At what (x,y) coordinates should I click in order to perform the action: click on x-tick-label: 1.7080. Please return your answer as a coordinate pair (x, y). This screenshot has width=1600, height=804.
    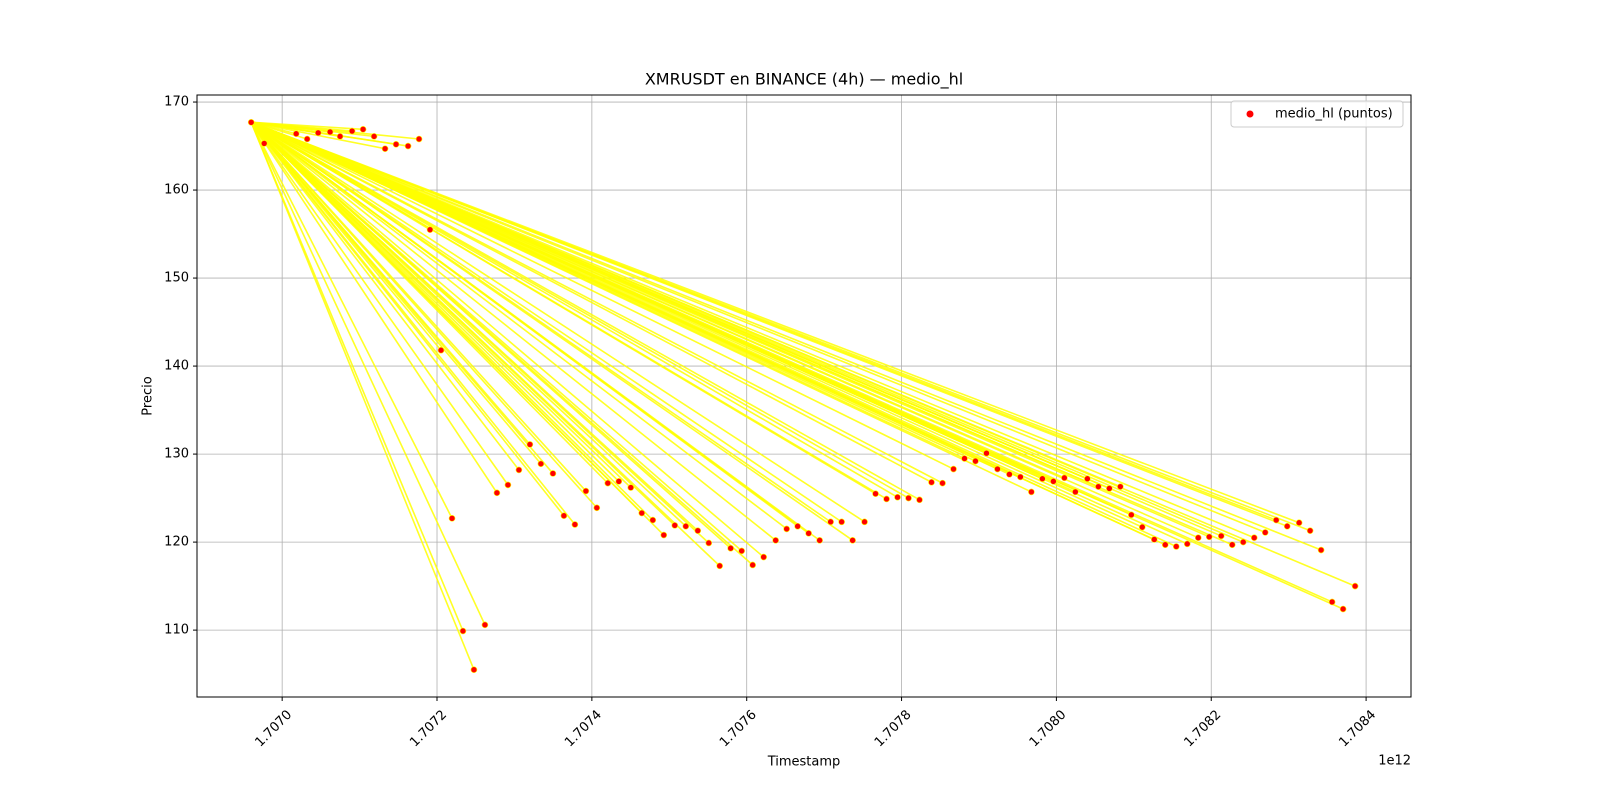
    Looking at the image, I should click on (1048, 728).